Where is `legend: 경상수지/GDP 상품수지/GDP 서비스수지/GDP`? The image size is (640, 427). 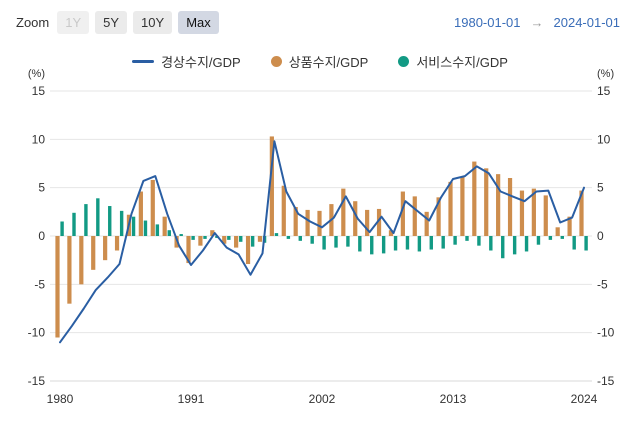 legend: 경상수지/GDP 상품수지/GDP 서비스수지/GDP is located at coordinates (320, 61).